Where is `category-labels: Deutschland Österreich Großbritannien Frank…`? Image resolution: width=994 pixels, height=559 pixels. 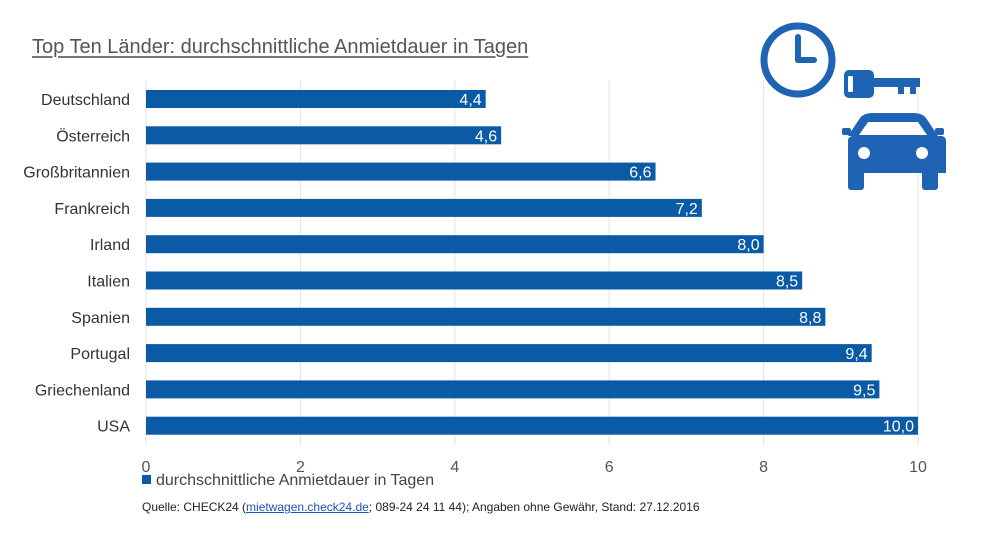 category-labels: Deutschland Österreich Großbritannien Frank… is located at coordinates (76, 264).